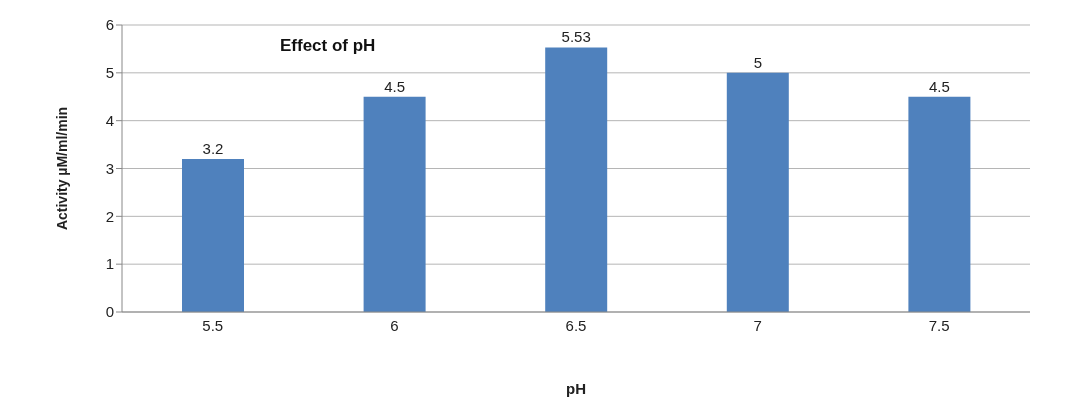 This screenshot has height=414, width=1076. What do you see at coordinates (109, 168) in the screenshot?
I see `y-tick-label: 3` at bounding box center [109, 168].